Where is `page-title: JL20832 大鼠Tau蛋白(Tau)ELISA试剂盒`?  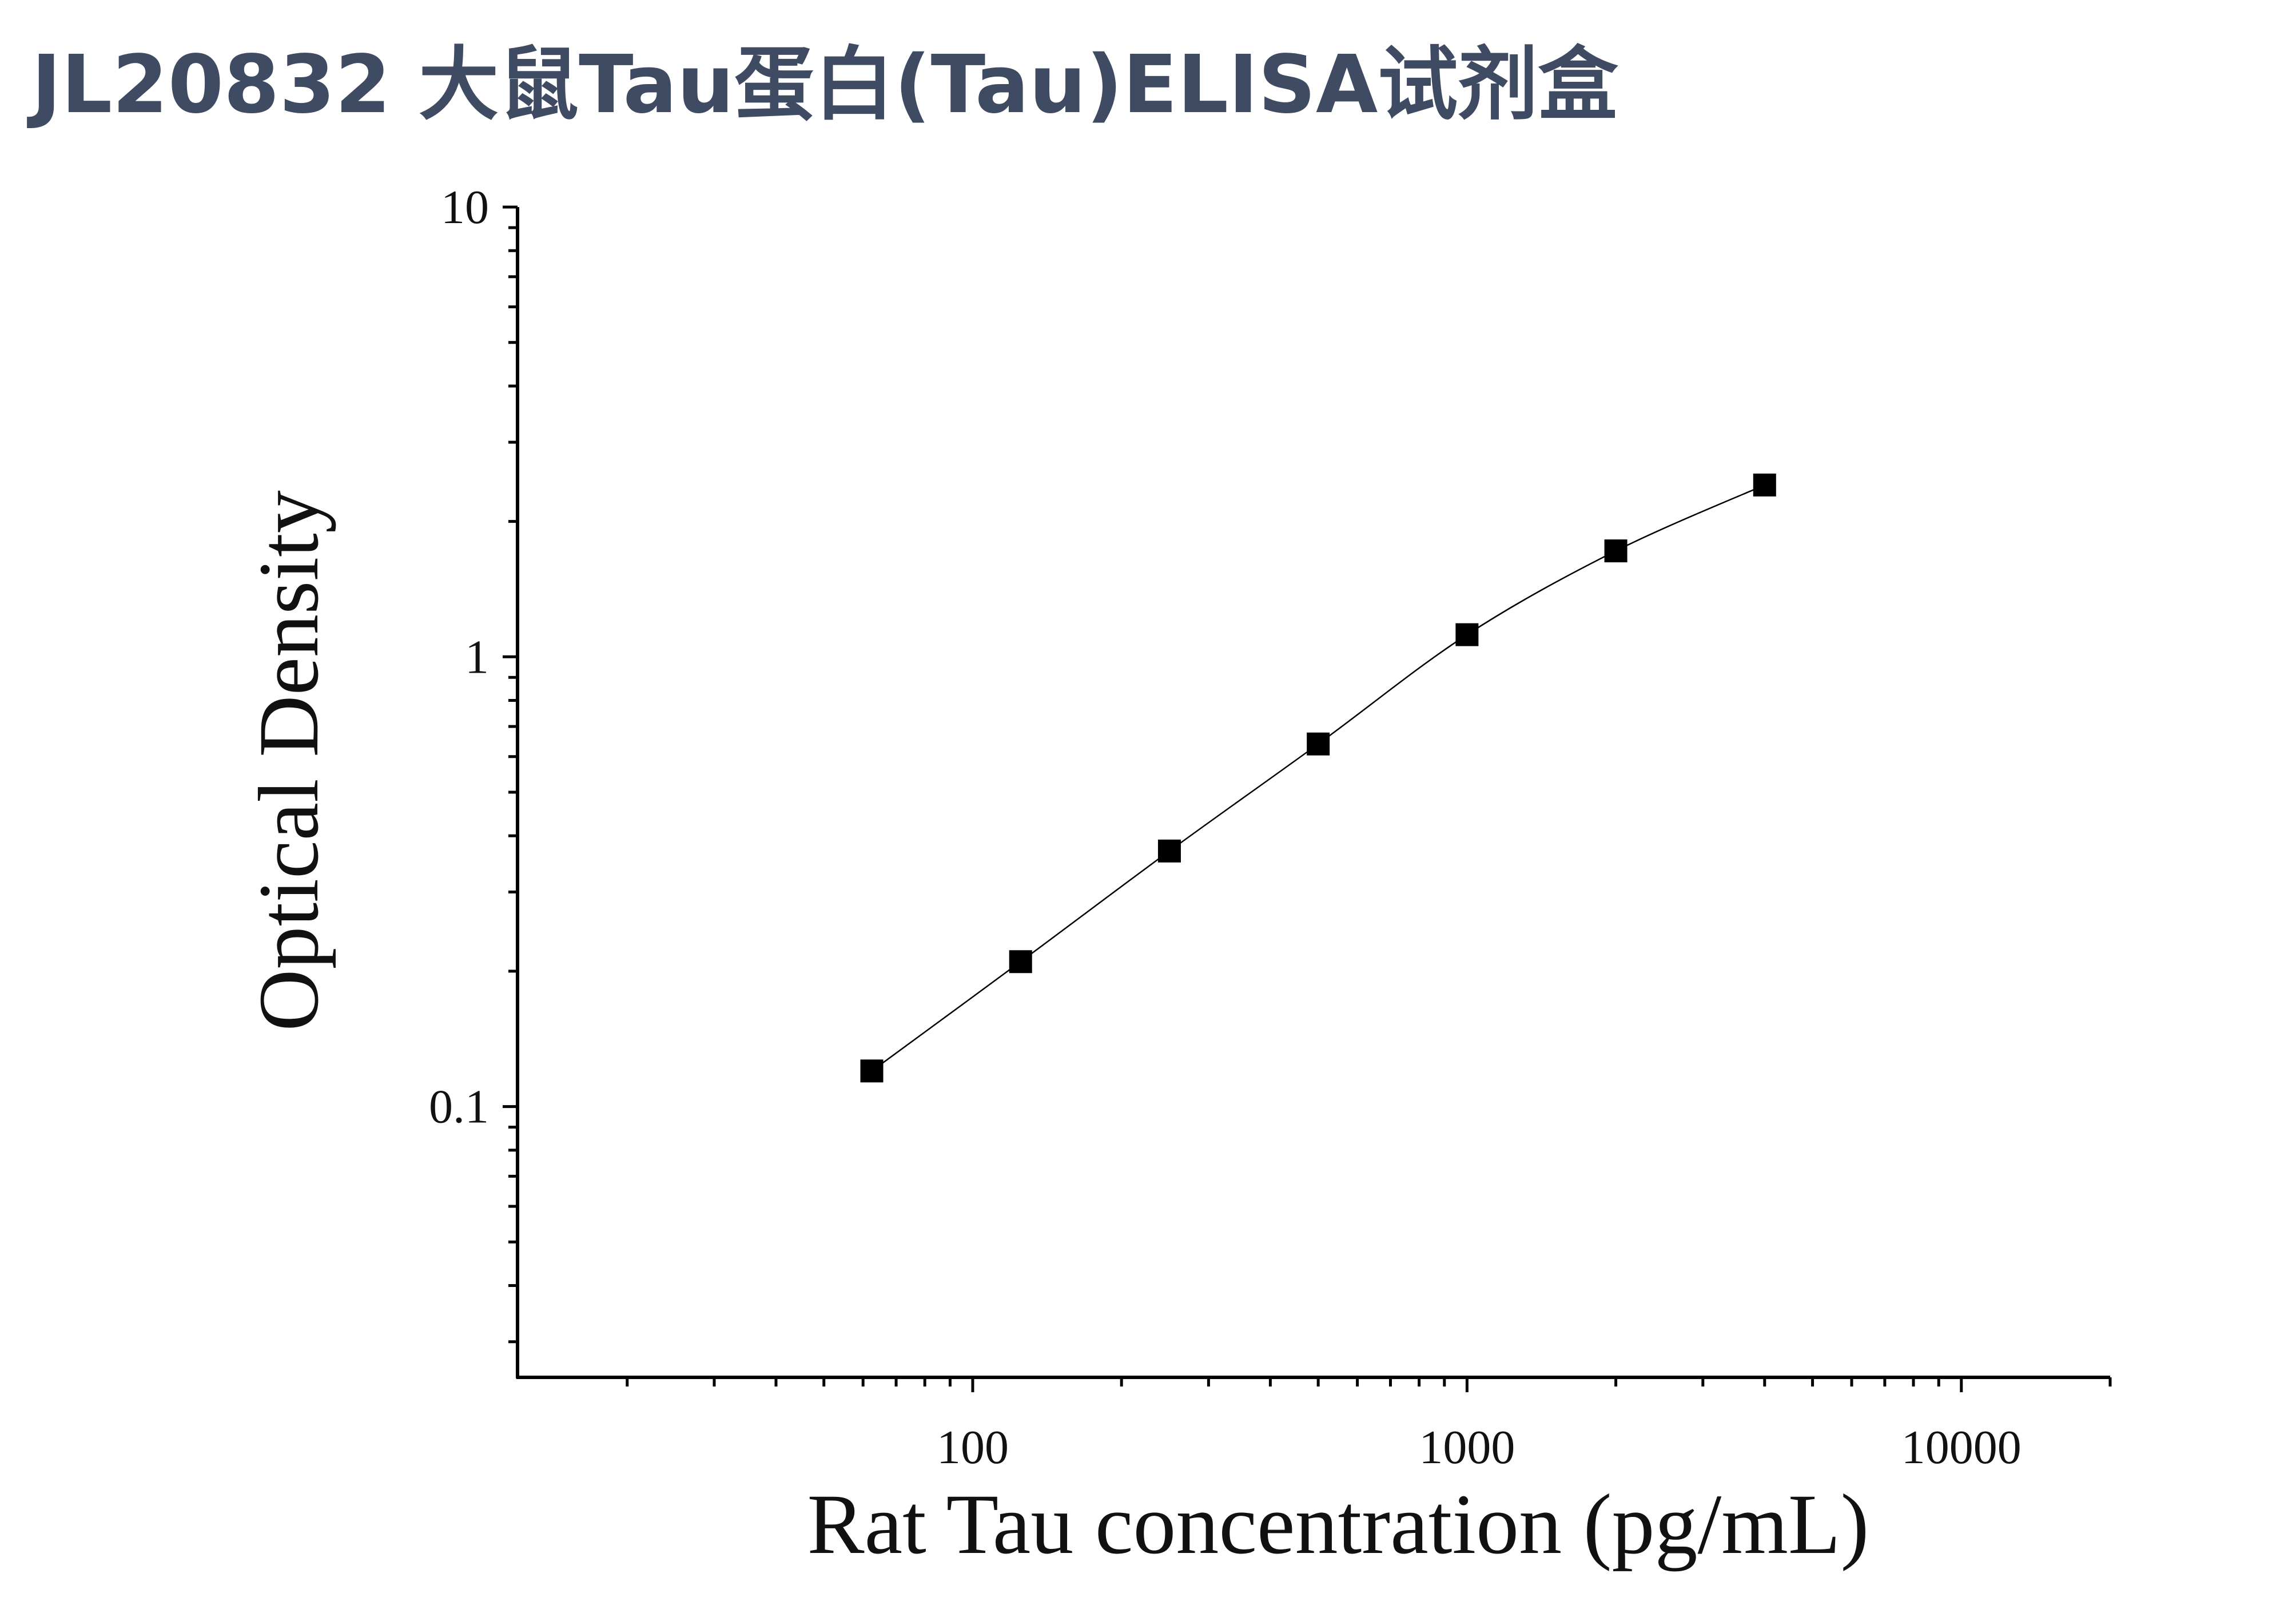 page-title: JL20832 大鼠Tau蛋白(Tau)ELISA试剂盒 is located at coordinates (824, 85).